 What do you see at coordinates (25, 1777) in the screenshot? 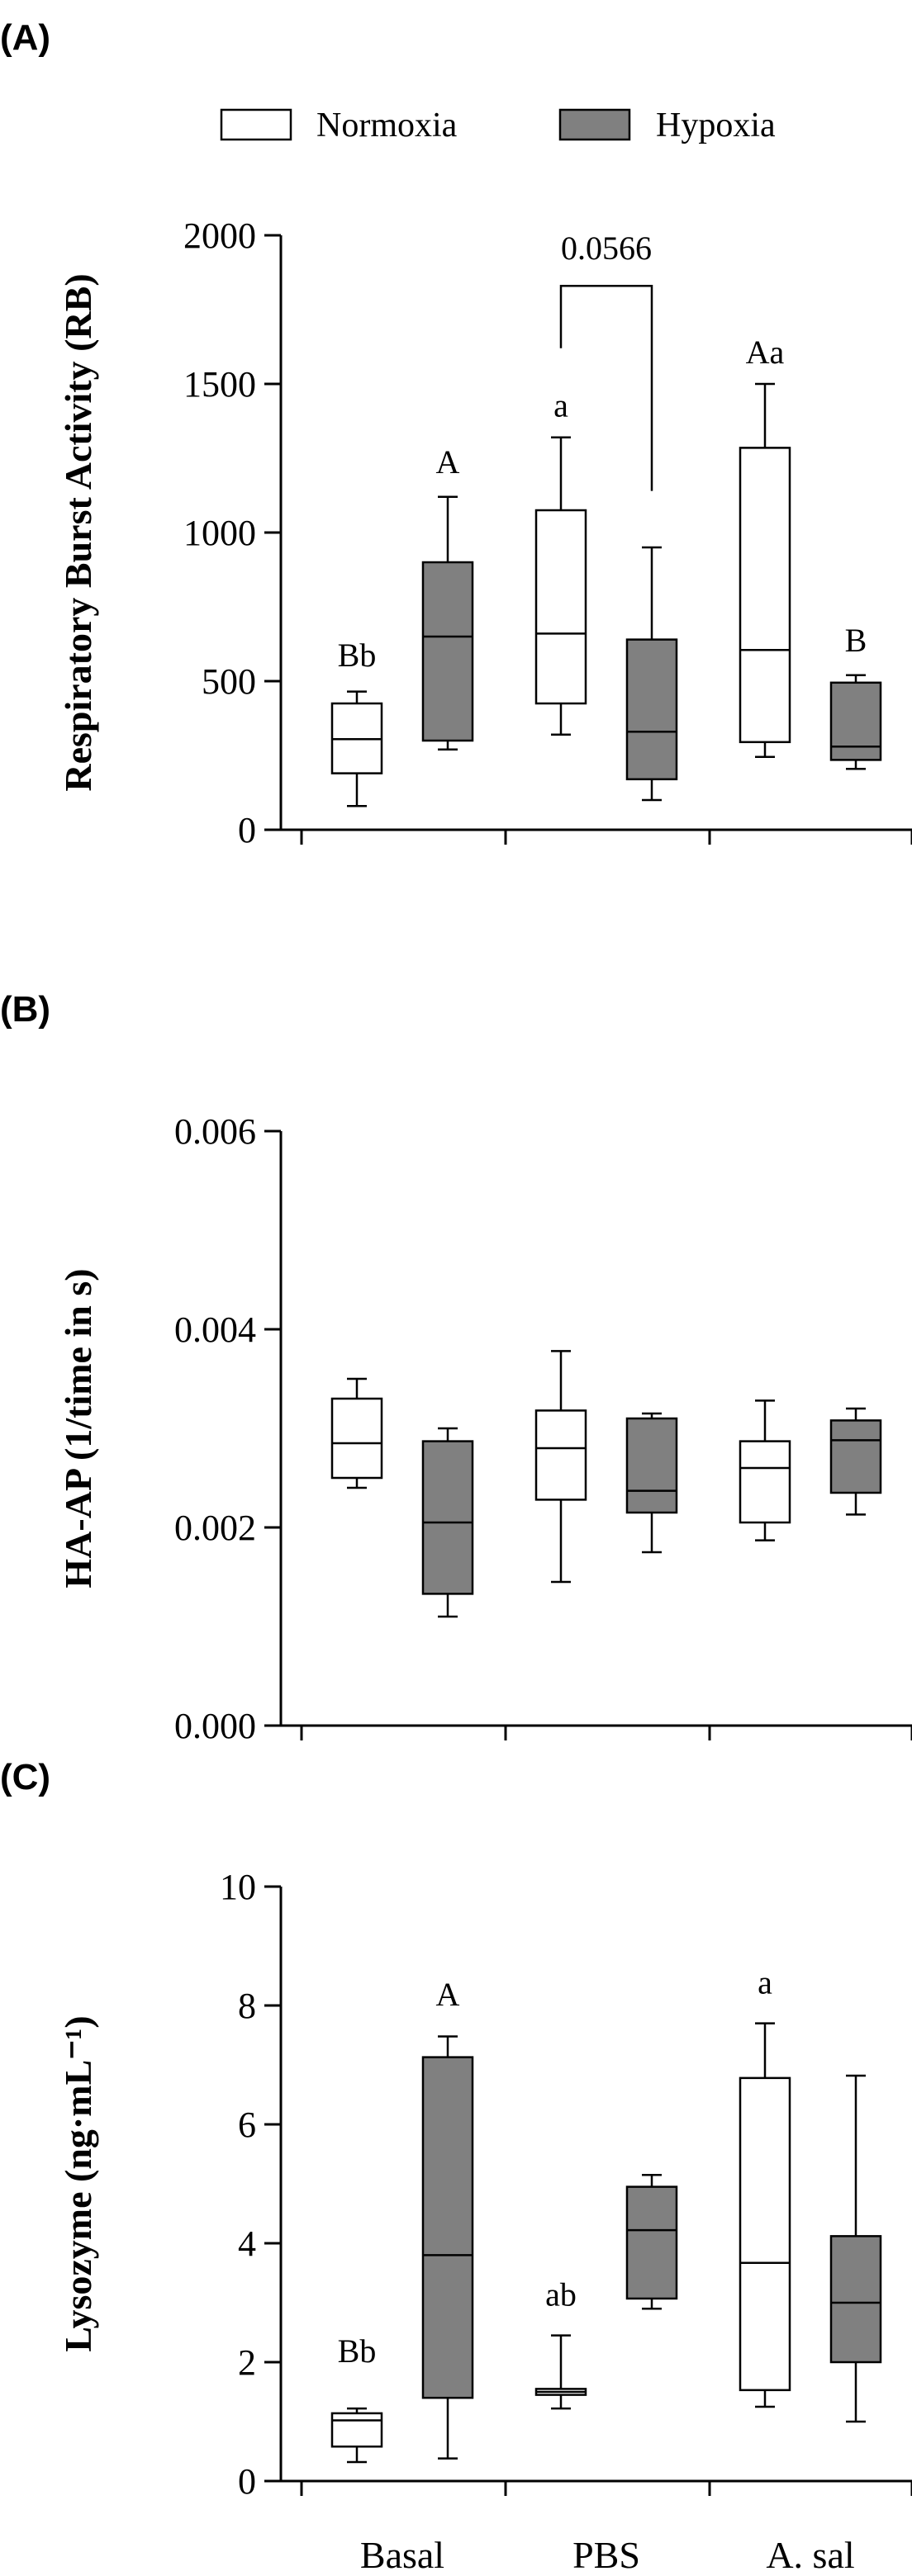
I see `panel-label: (C)` at bounding box center [25, 1777].